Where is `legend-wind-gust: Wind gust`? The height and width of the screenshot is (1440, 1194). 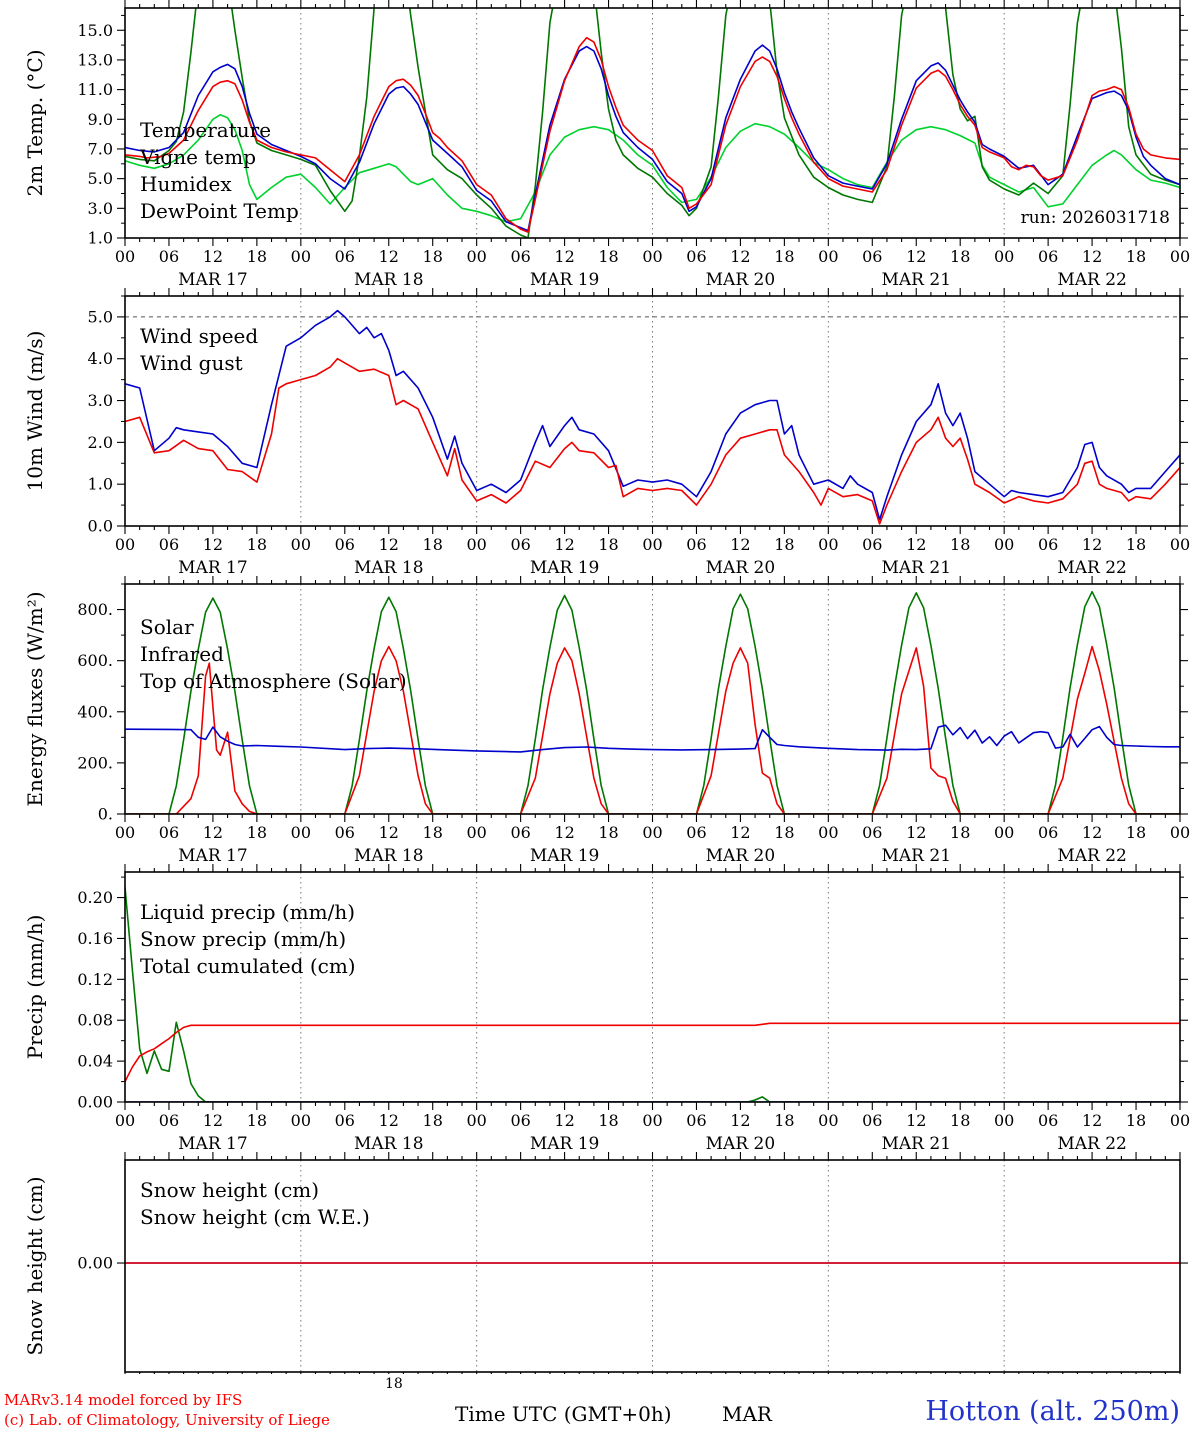 legend-wind-gust: Wind gust is located at coordinates (191, 363).